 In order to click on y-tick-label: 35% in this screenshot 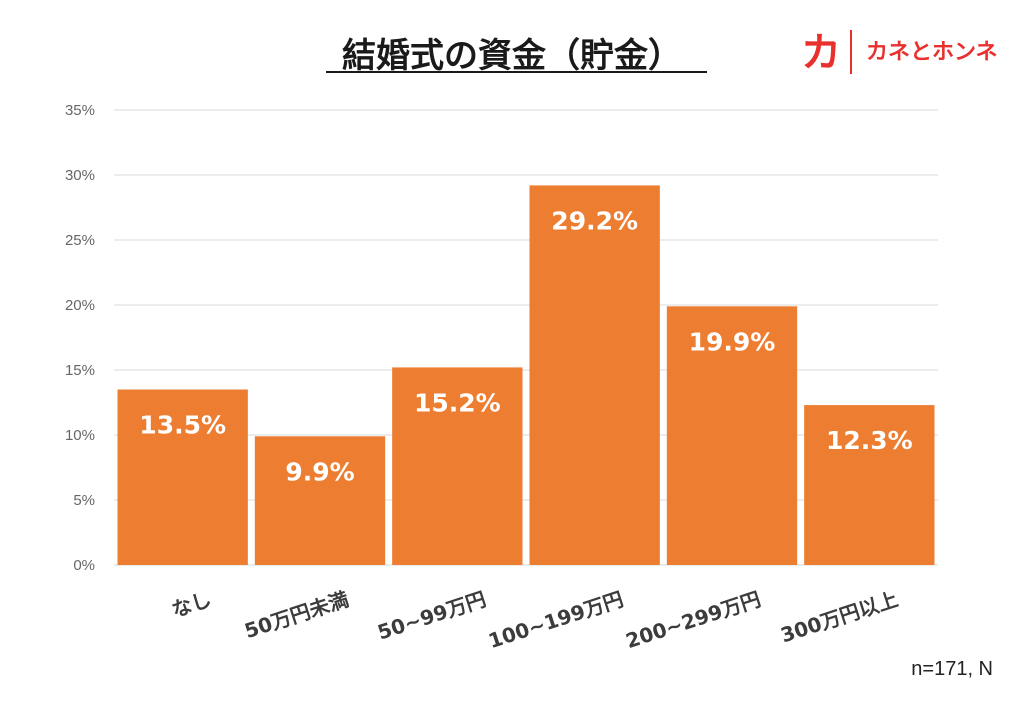, I will do `click(80, 110)`.